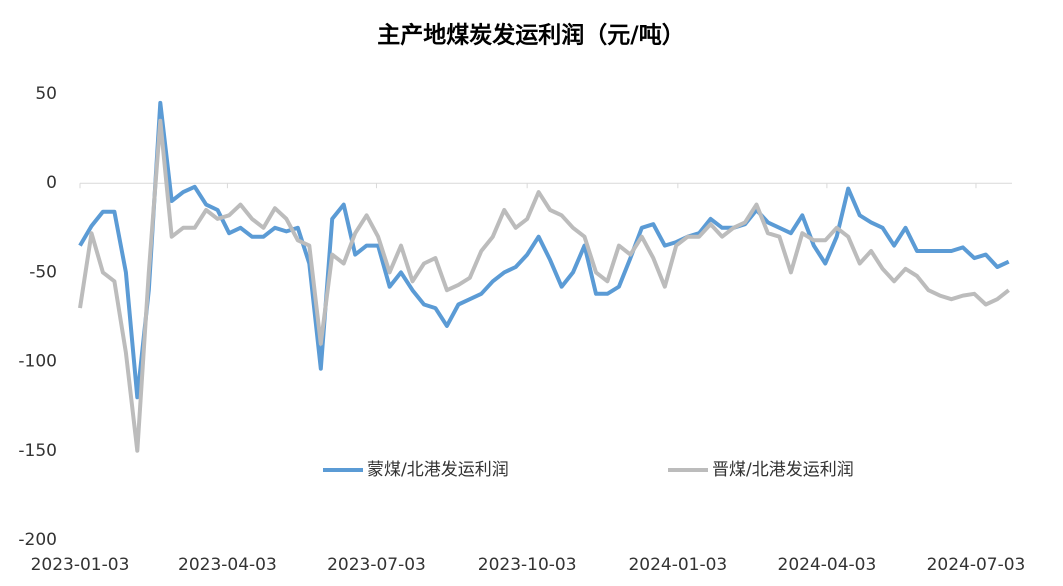 This screenshot has height=586, width=1063. I want to click on x-tick-label: 2023-07-03, so click(376, 565).